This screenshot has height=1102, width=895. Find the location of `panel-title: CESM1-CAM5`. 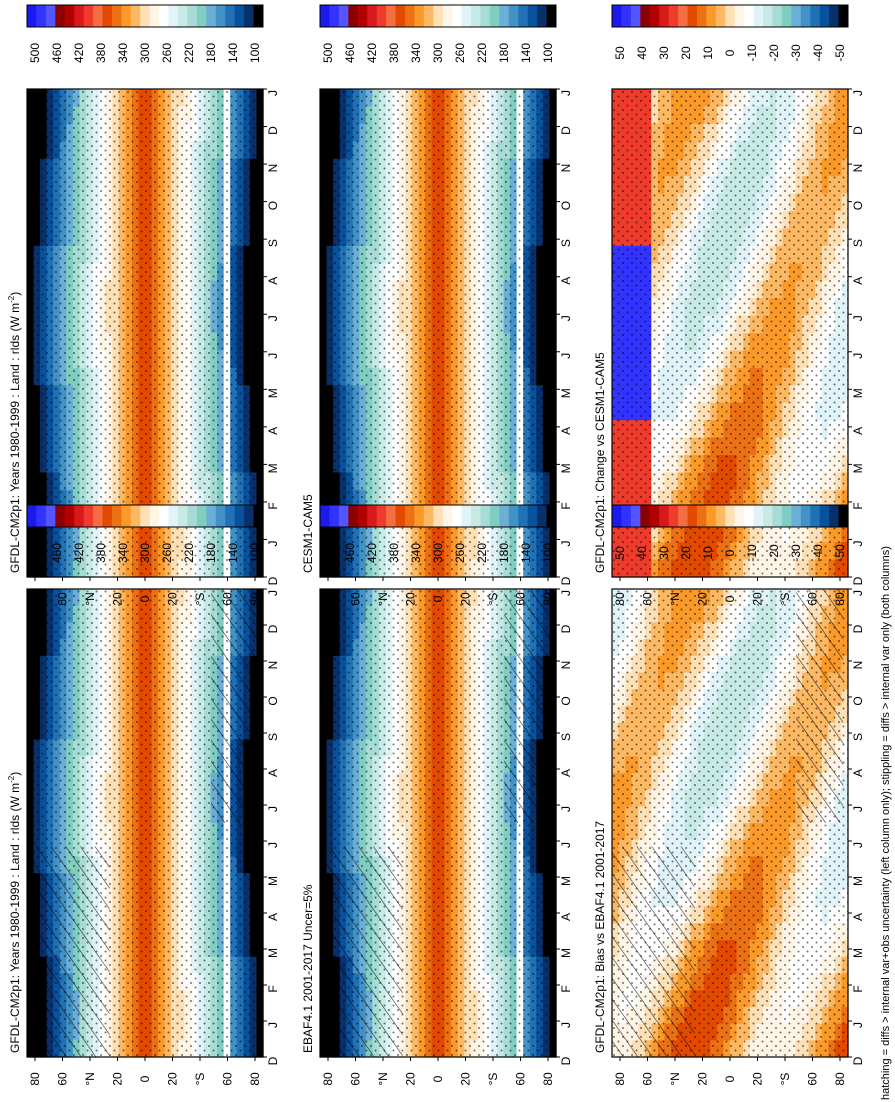

panel-title: CESM1-CAM5 is located at coordinates (308, 533).